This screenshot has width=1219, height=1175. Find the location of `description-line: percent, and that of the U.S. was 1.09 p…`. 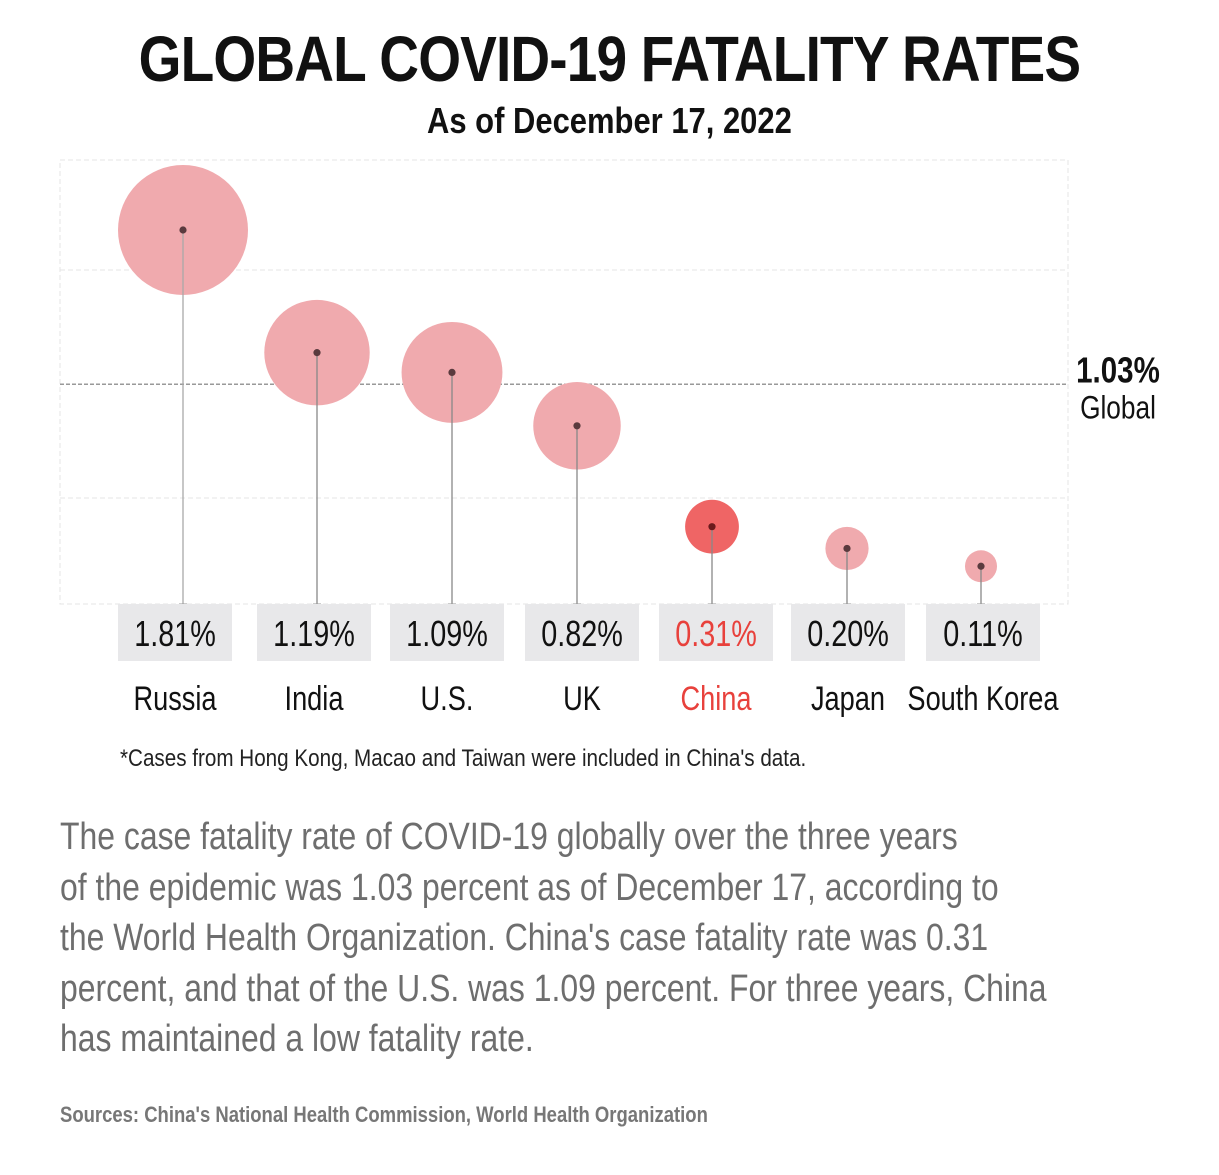

description-line: percent, and that of the U.S. was 1.09 p… is located at coordinates (553, 988).